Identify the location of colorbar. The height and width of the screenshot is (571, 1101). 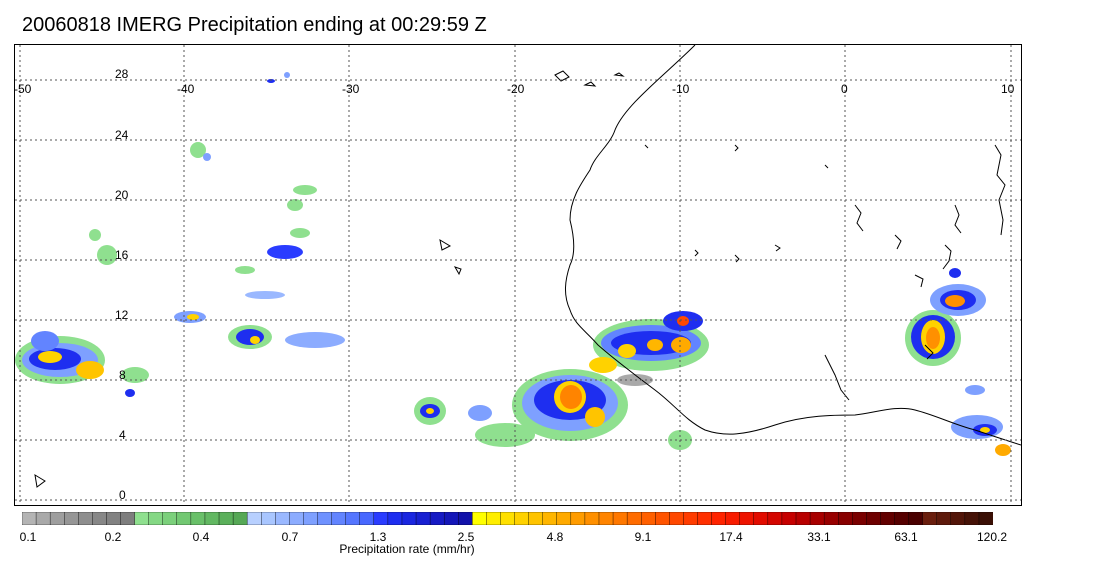
(507, 518).